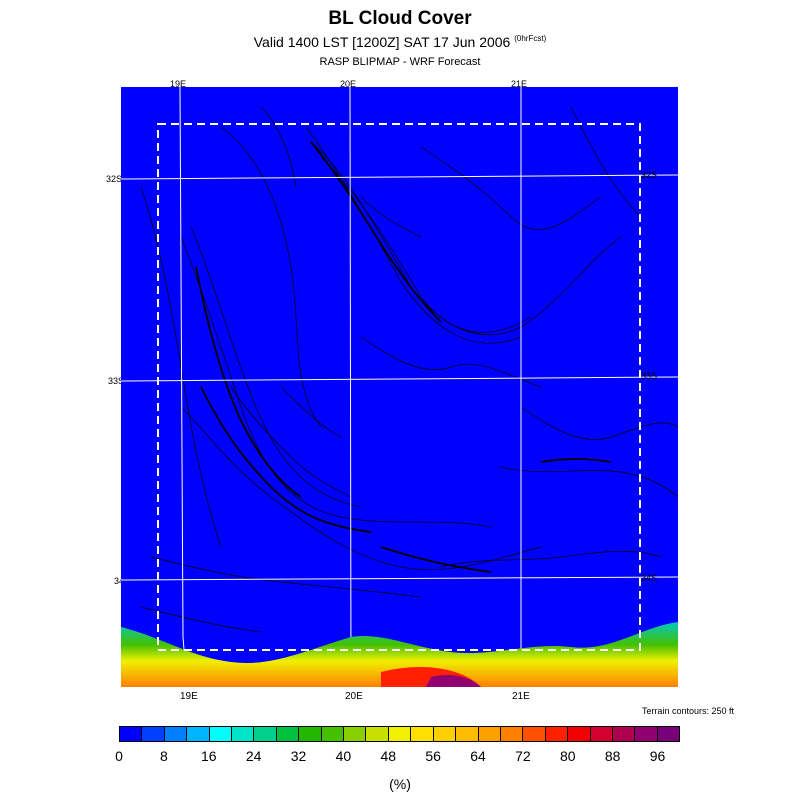 The image size is (800, 800). Describe the element at coordinates (163, 756) in the screenshot. I see `color-scale-label: 8` at that location.